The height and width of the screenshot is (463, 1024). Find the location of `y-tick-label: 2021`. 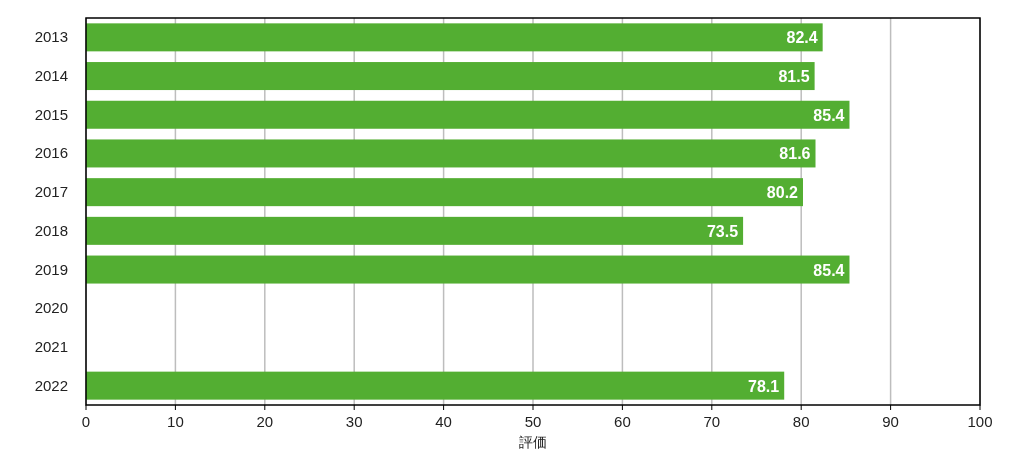

y-tick-label: 2021 is located at coordinates (51, 346).